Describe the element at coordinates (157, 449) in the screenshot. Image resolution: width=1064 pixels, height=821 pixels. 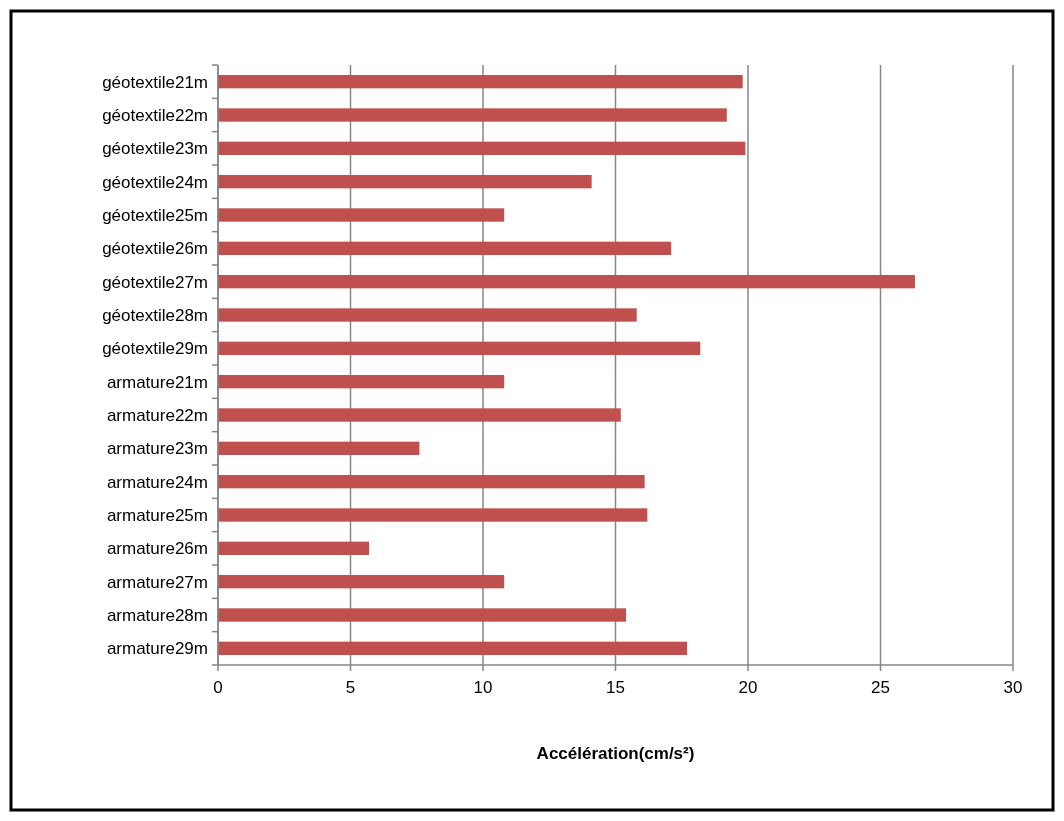
I see `y-tick-label: armature23m` at that location.